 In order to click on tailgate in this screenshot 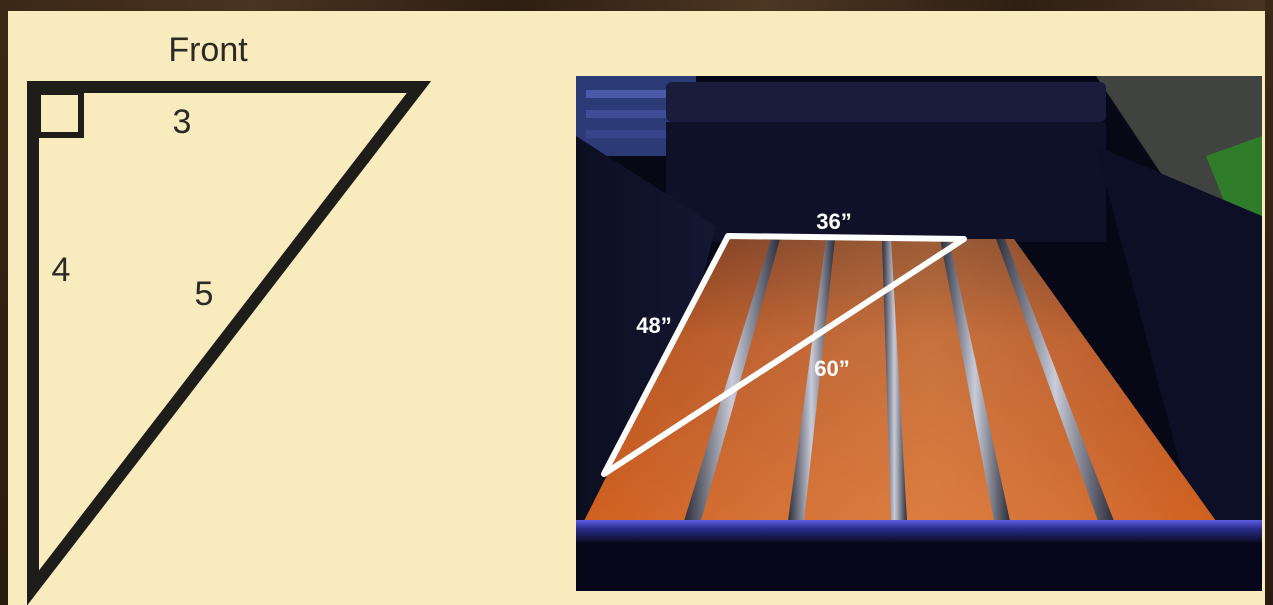, I will do `click(919, 566)`.